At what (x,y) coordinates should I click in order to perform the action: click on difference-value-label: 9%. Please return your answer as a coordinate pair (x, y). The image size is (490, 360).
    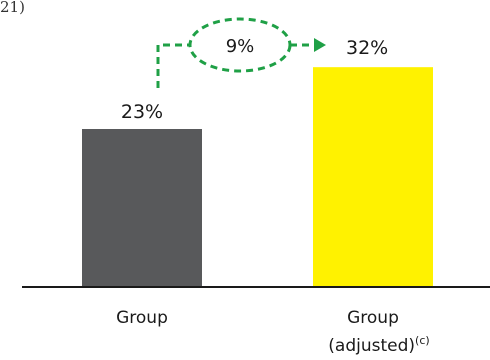
    Looking at the image, I should click on (240, 46).